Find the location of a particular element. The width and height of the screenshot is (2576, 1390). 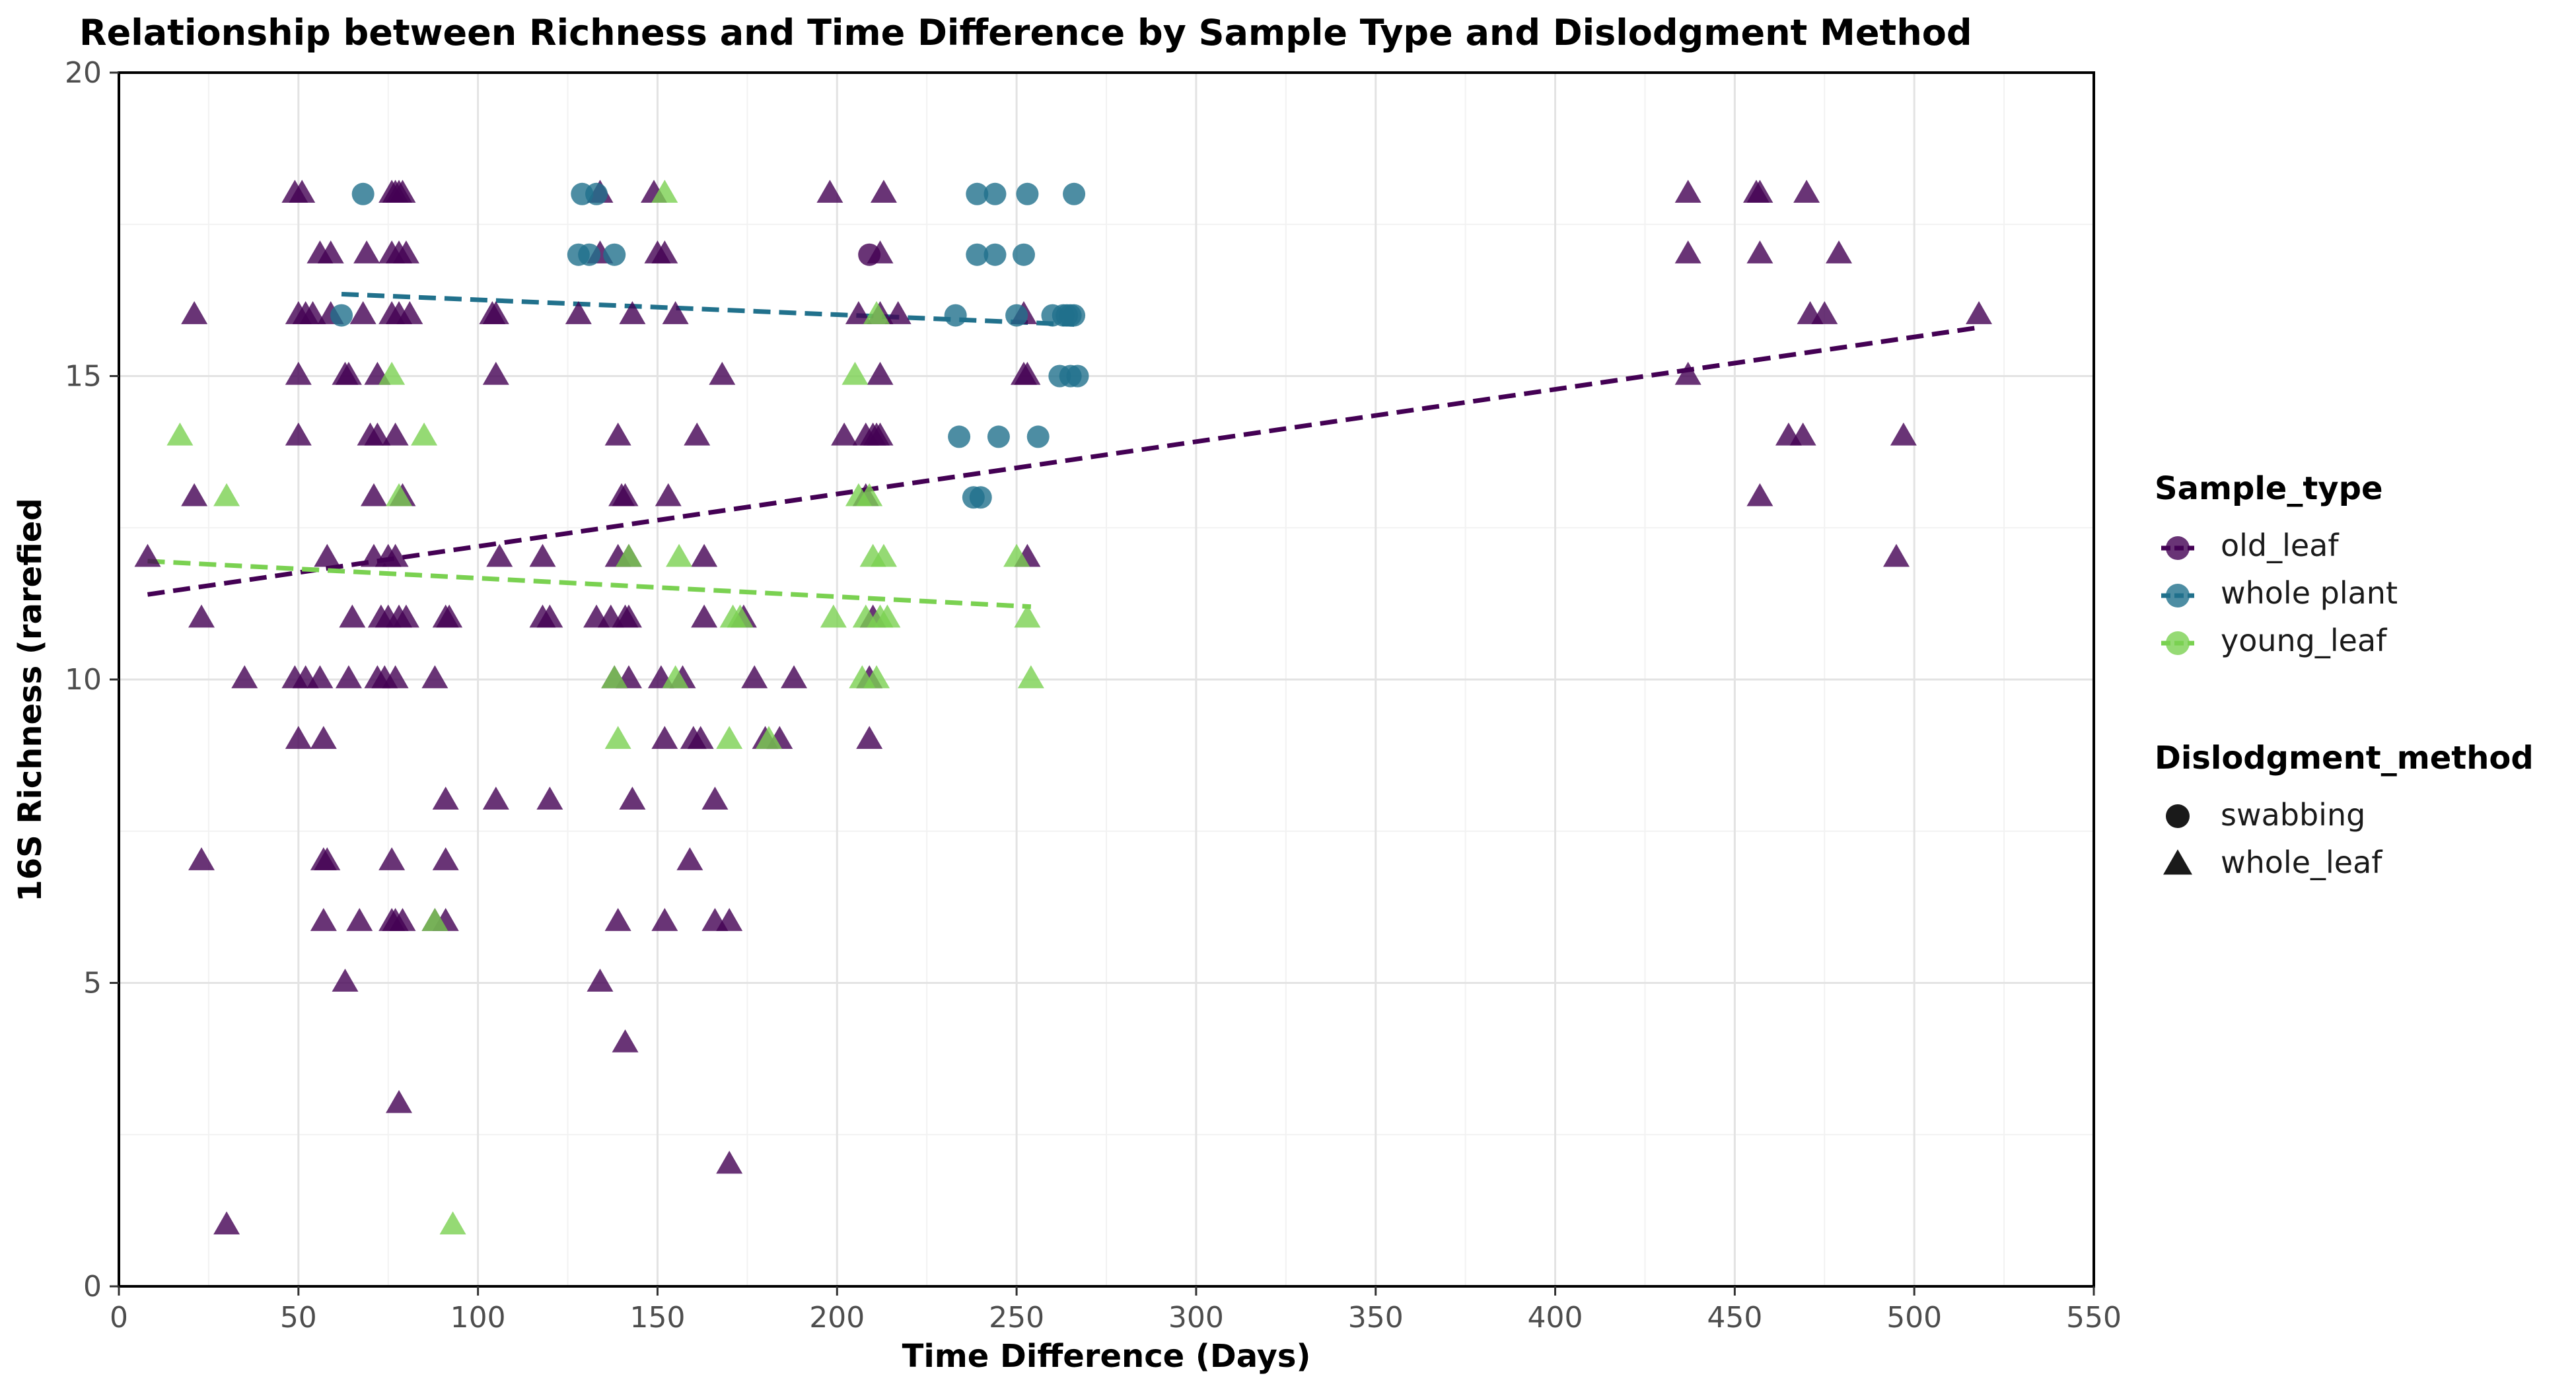

x-tick-label: 400 is located at coordinates (1556, 1318).